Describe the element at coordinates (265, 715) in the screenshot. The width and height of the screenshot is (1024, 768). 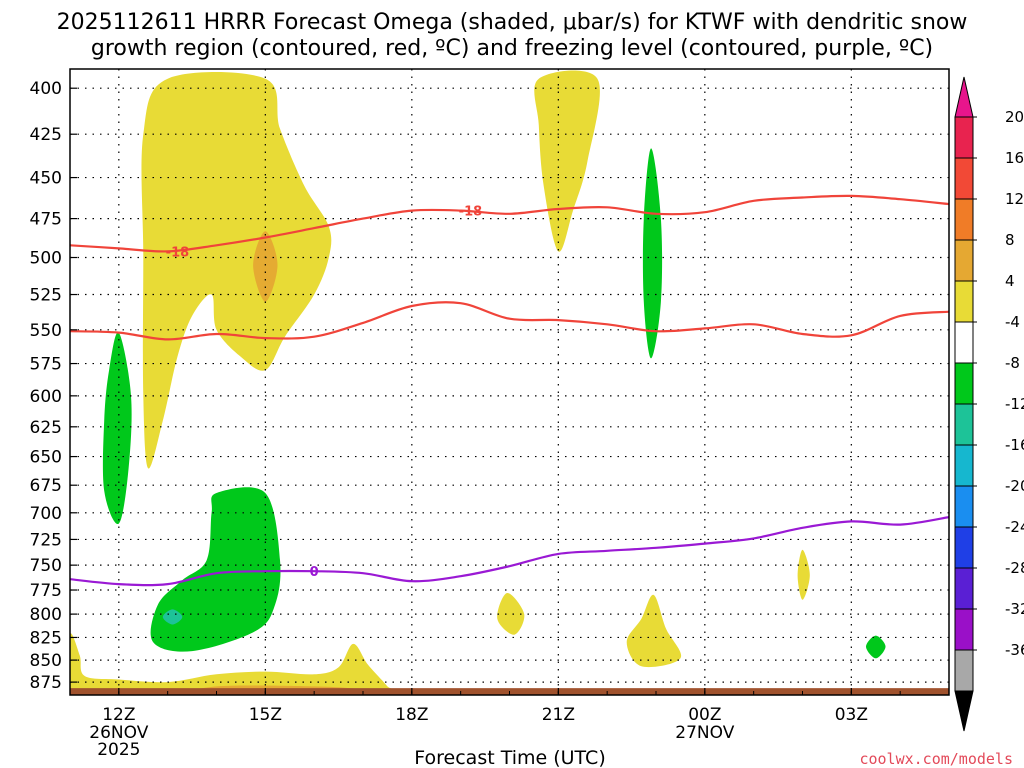
I see `x-tick-label-15Z: 15Z` at that location.